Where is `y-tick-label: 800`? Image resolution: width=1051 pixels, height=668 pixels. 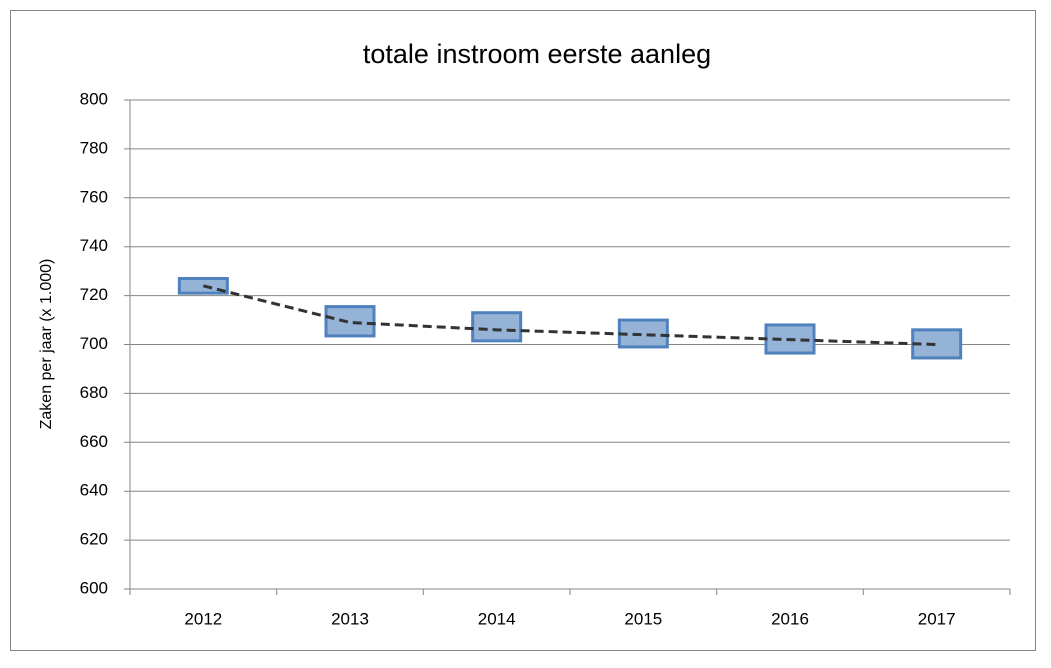 y-tick-label: 800 is located at coordinates (94, 98).